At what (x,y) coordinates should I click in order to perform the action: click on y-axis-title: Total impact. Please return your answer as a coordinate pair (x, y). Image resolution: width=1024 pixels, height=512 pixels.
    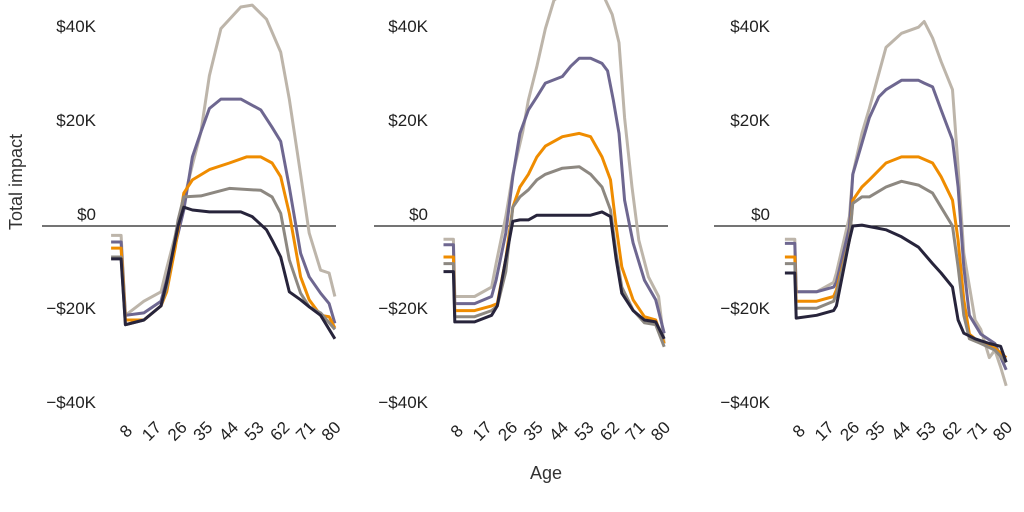
    Looking at the image, I should click on (16, 182).